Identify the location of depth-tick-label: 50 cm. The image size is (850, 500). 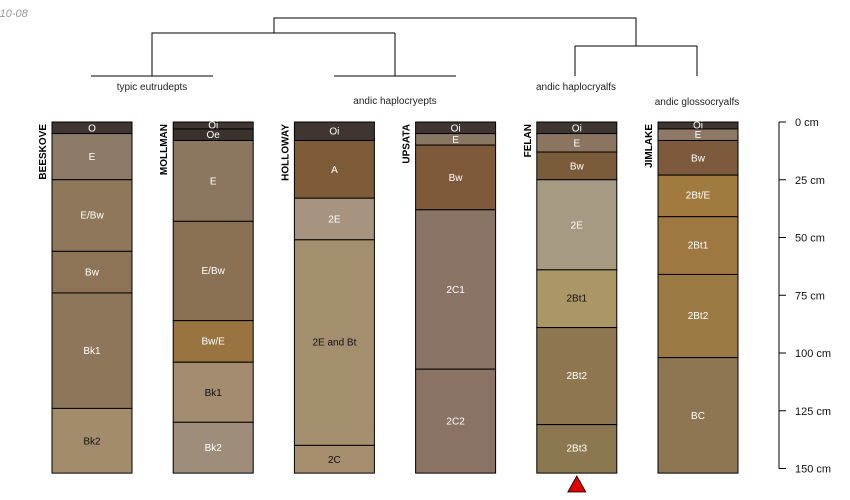
(810, 239).